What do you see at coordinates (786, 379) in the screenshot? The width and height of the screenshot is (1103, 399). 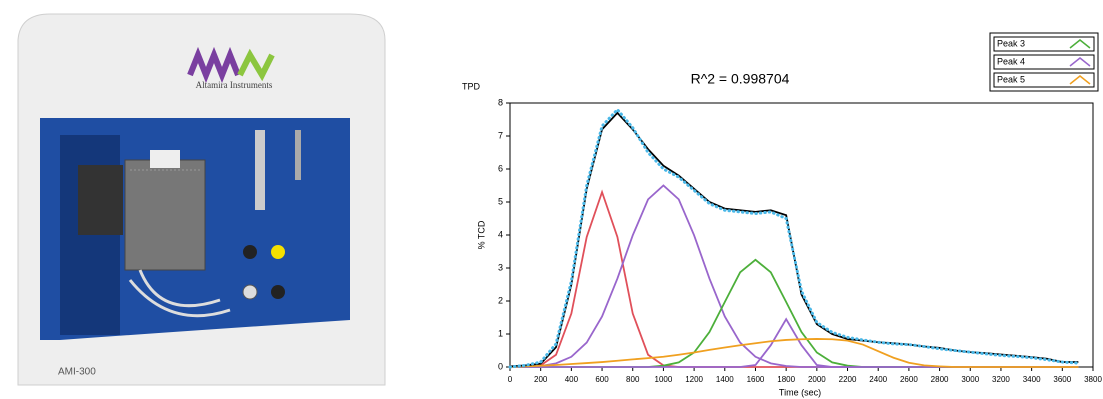 I see `x-tick-label: 1800` at bounding box center [786, 379].